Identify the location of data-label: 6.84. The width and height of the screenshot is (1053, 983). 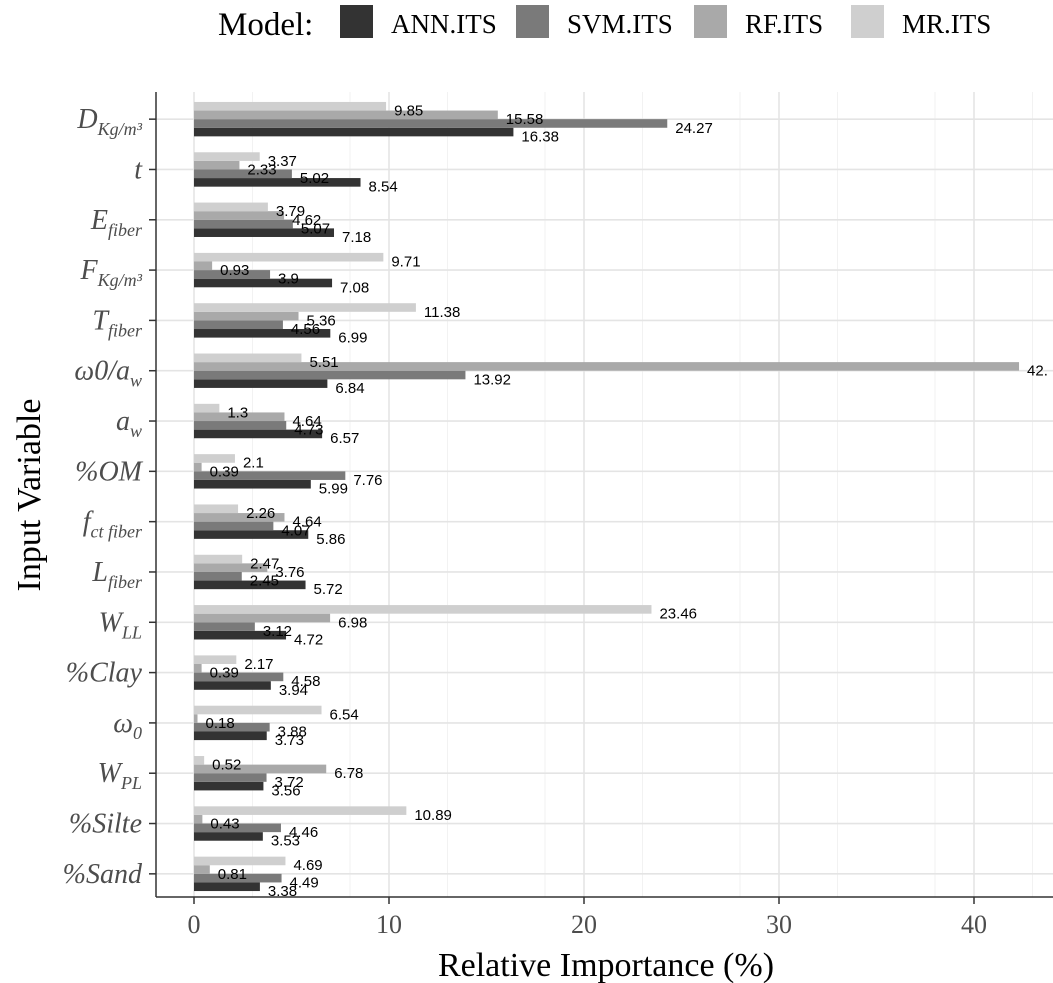
(349, 388).